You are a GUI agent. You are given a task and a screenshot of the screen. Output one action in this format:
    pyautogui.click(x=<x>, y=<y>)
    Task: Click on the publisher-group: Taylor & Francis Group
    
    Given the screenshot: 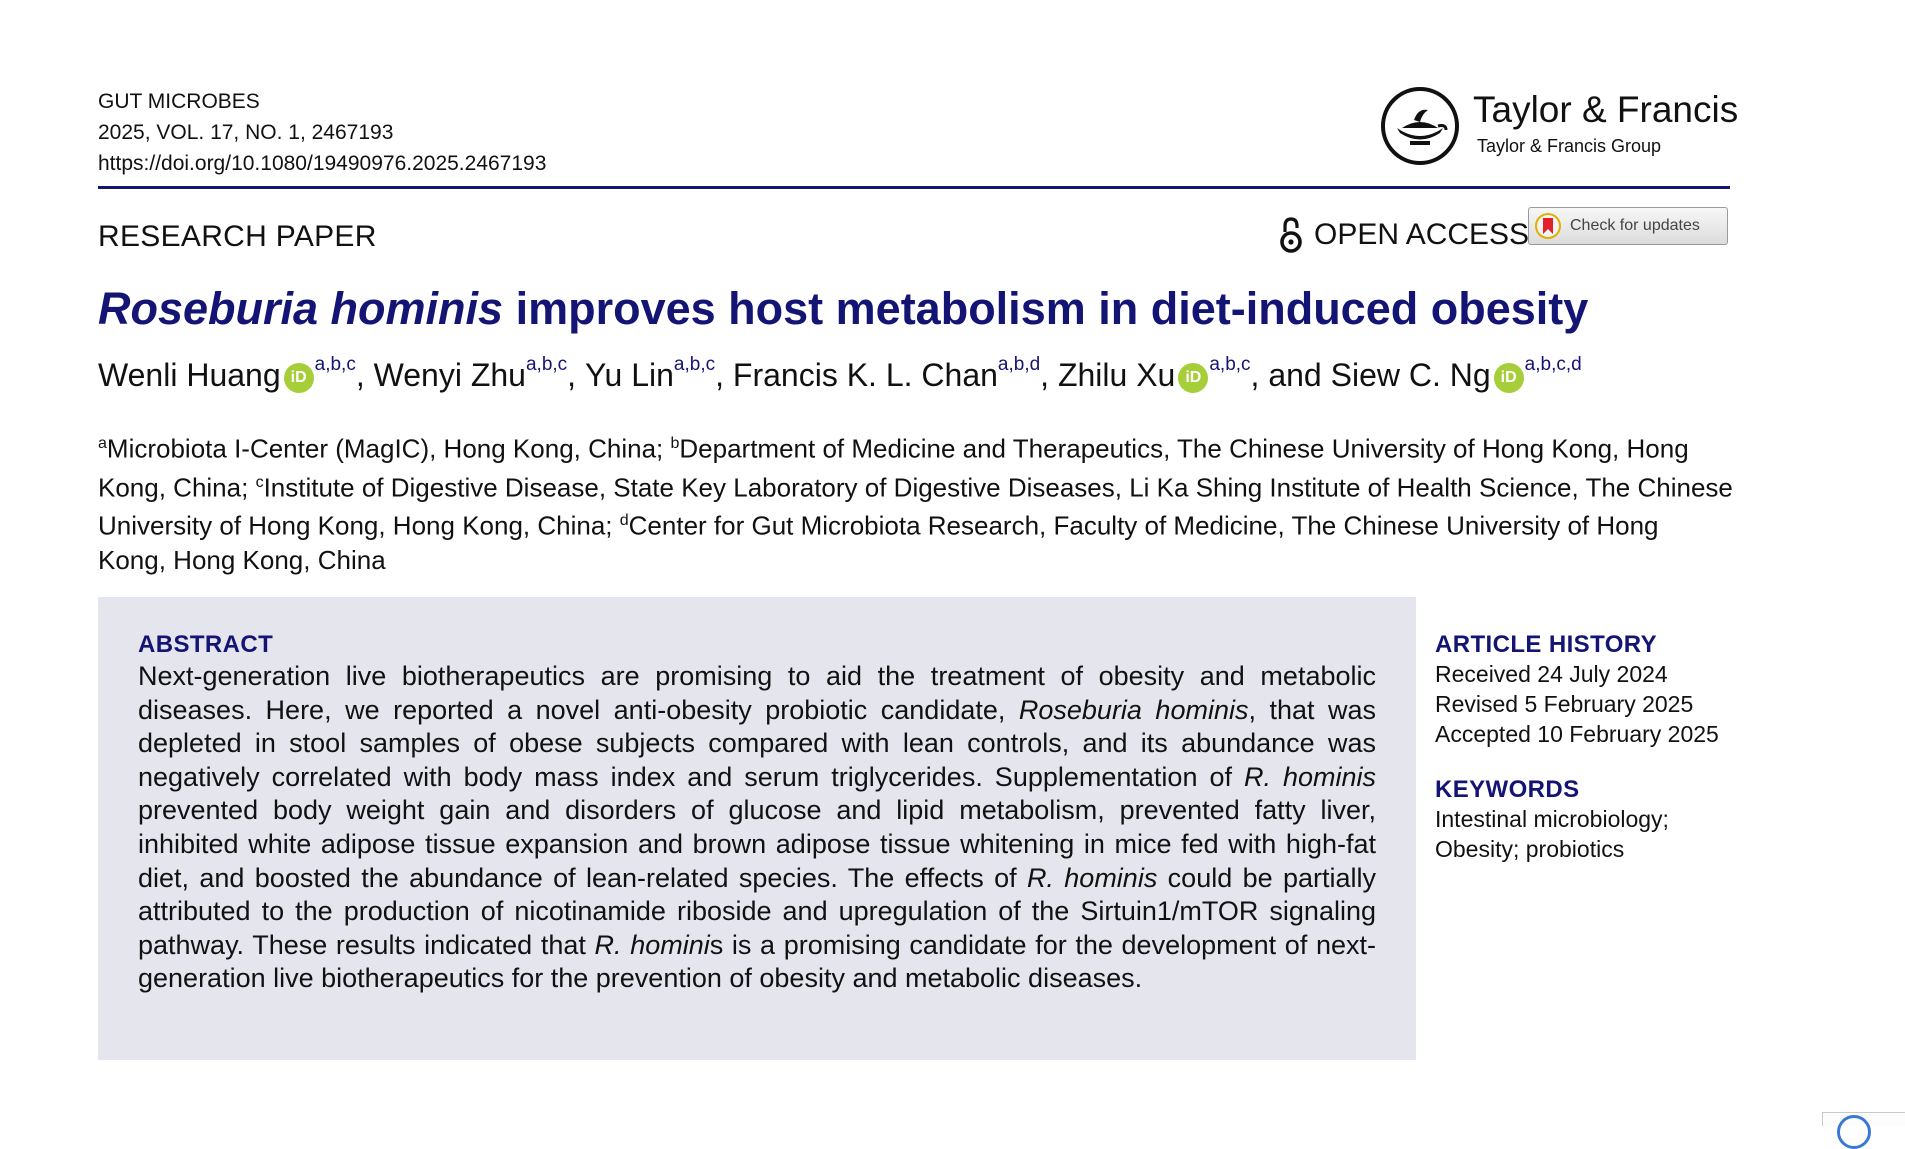 What is the action you would take?
    pyautogui.click(x=1569, y=146)
    